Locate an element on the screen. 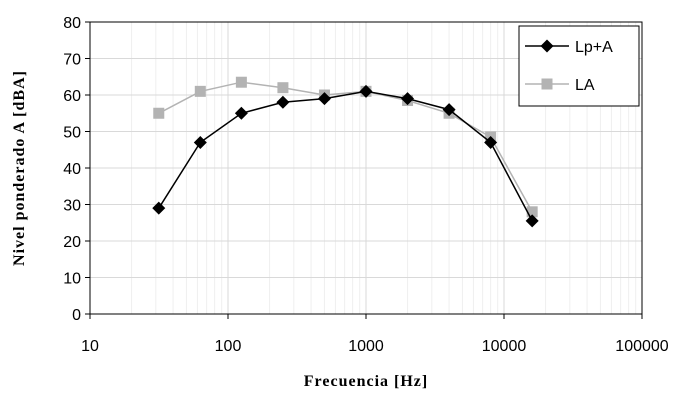 The width and height of the screenshot is (684, 394). legend-box is located at coordinates (579, 66).